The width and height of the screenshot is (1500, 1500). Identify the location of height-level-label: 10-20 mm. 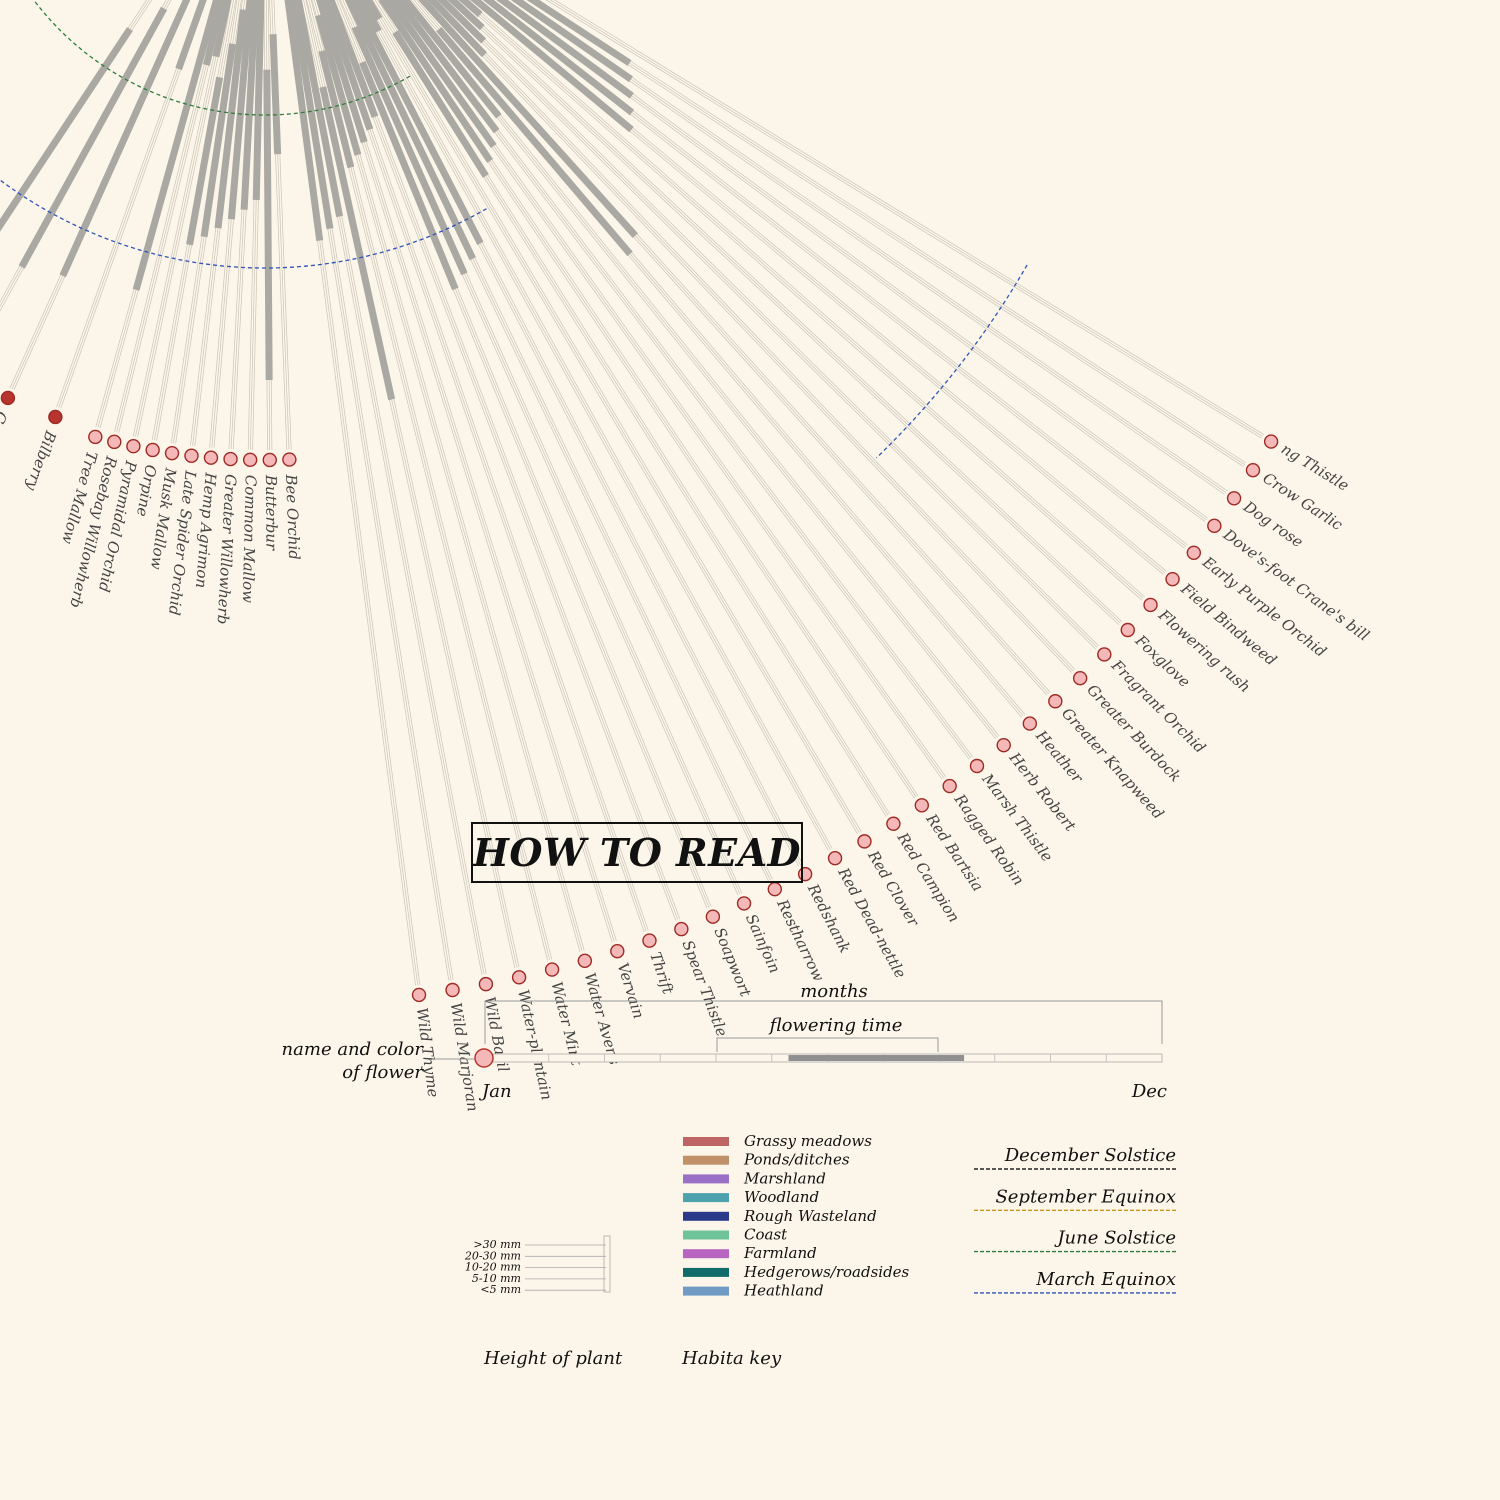
(493, 1267).